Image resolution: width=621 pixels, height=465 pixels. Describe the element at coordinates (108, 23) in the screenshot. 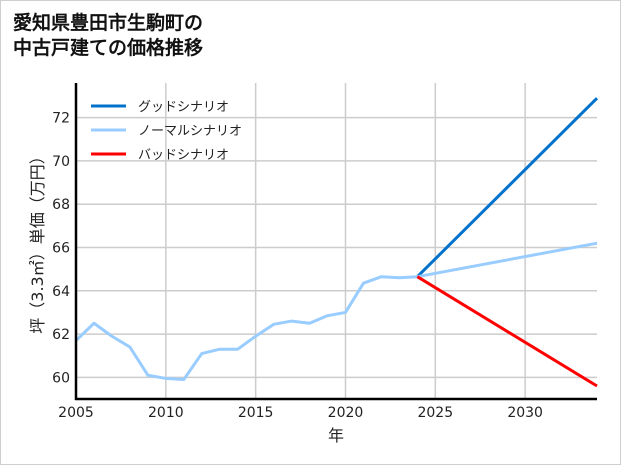

I see `chart-title-line1: 愛知県豊田市生駒町の` at that location.